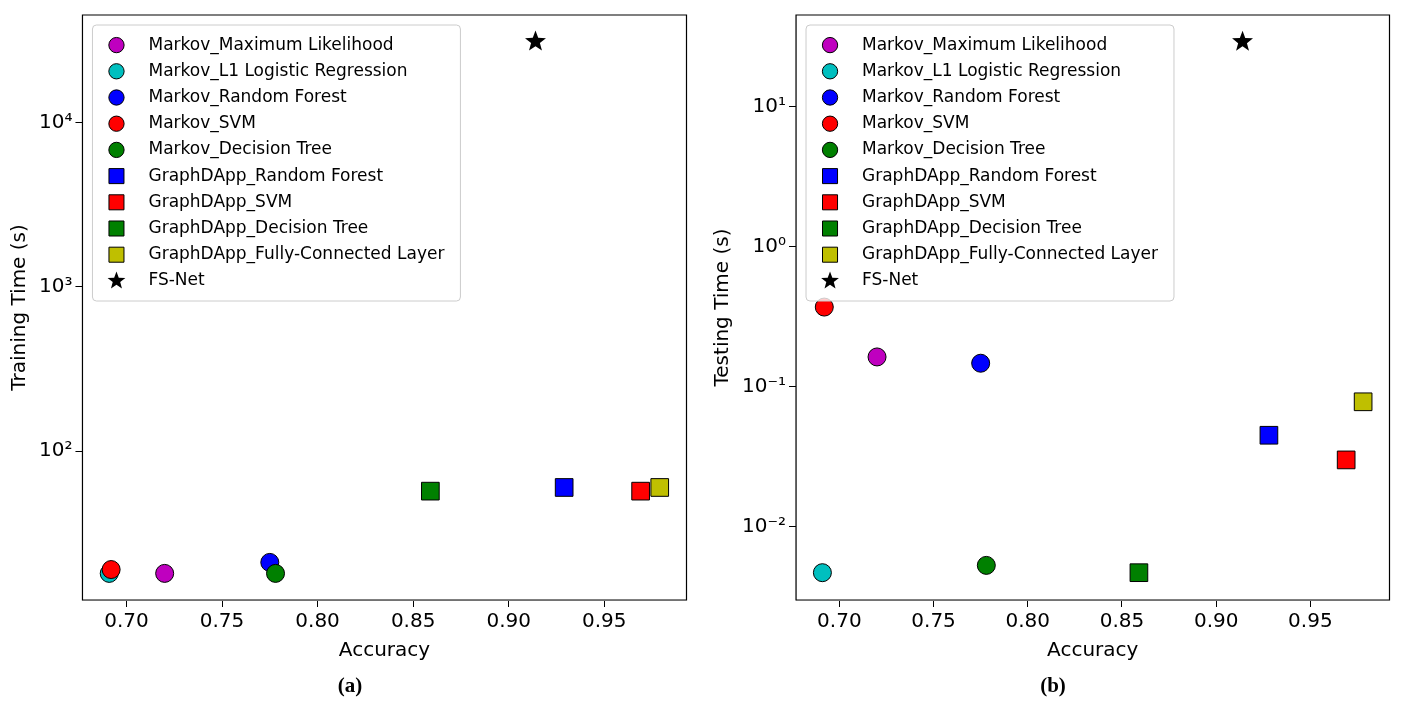 This screenshot has height=707, width=1403. I want to click on y-axis-title: Testing Time (s), so click(721, 308).